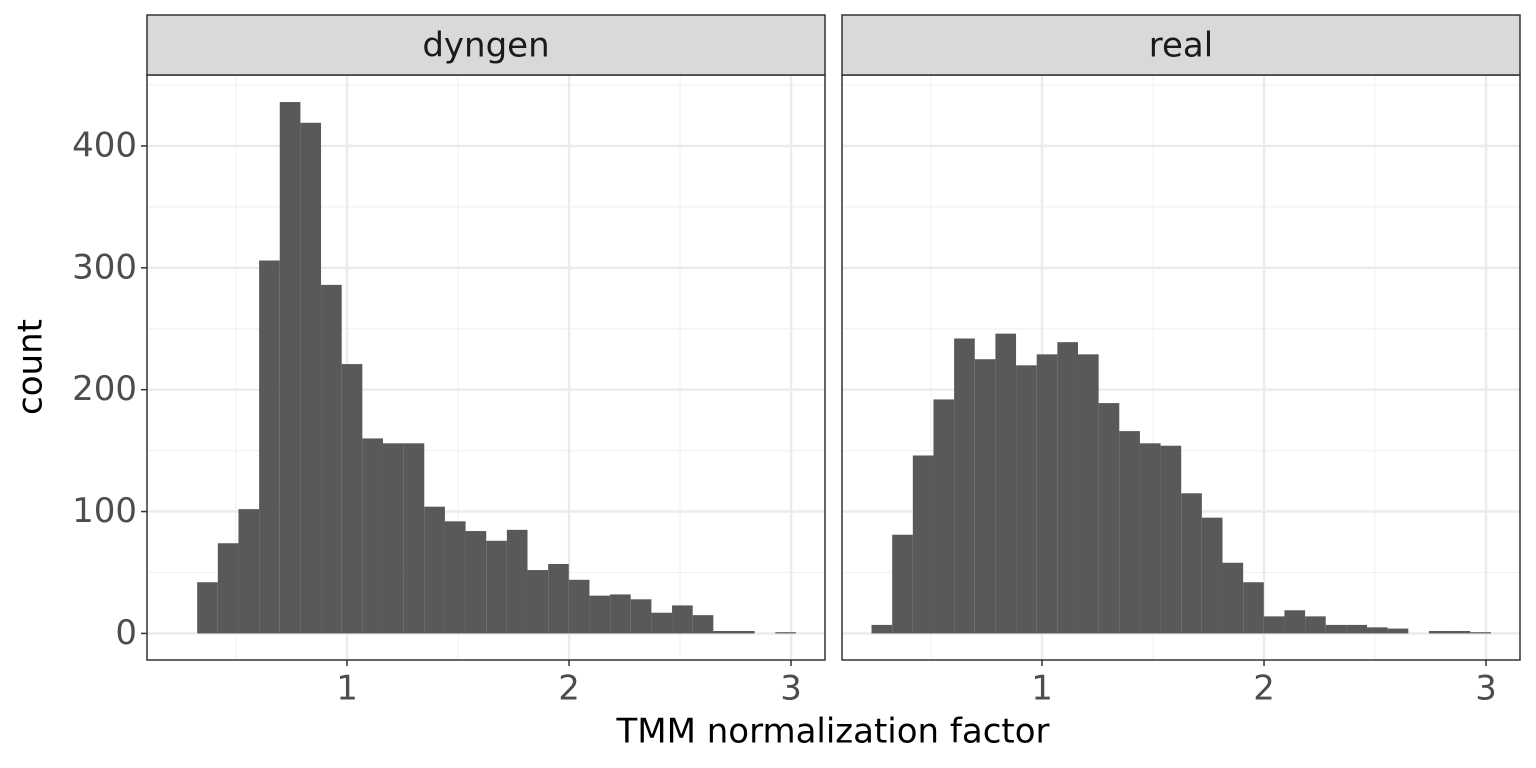  I want to click on strip-label: real, so click(1181, 46).